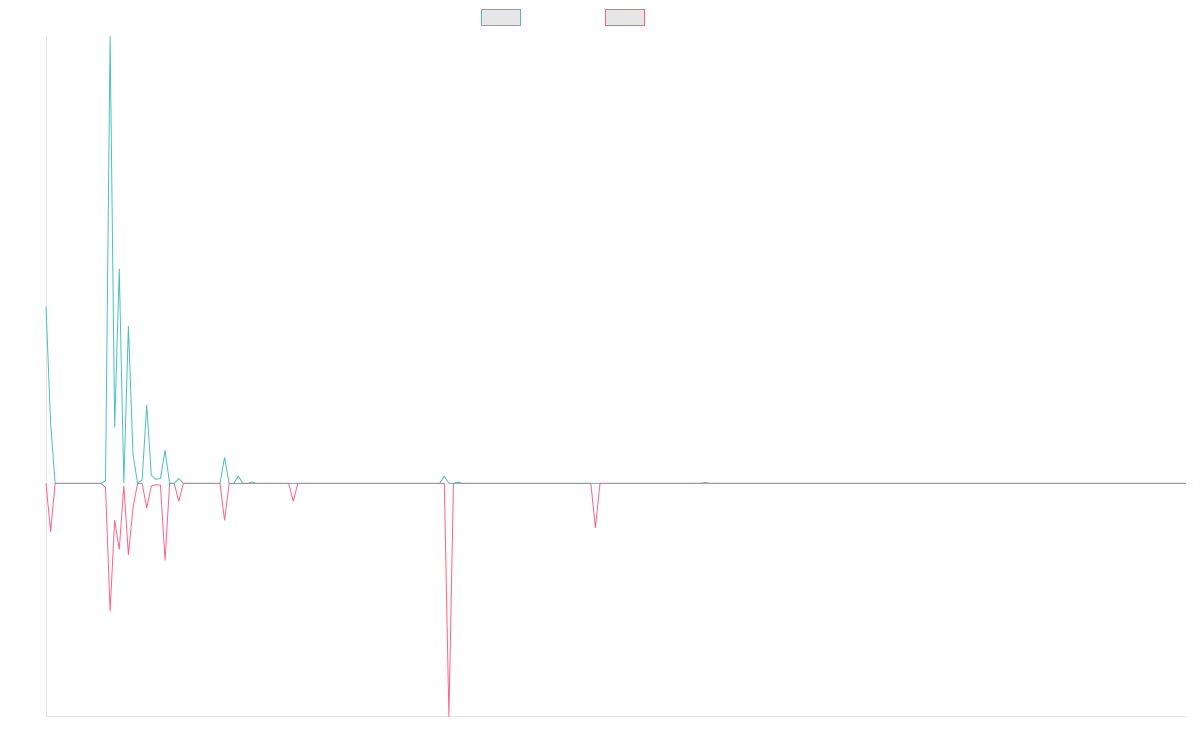 This screenshot has height=750, width=1200. Describe the element at coordinates (563, 17) in the screenshot. I see `legend` at that location.